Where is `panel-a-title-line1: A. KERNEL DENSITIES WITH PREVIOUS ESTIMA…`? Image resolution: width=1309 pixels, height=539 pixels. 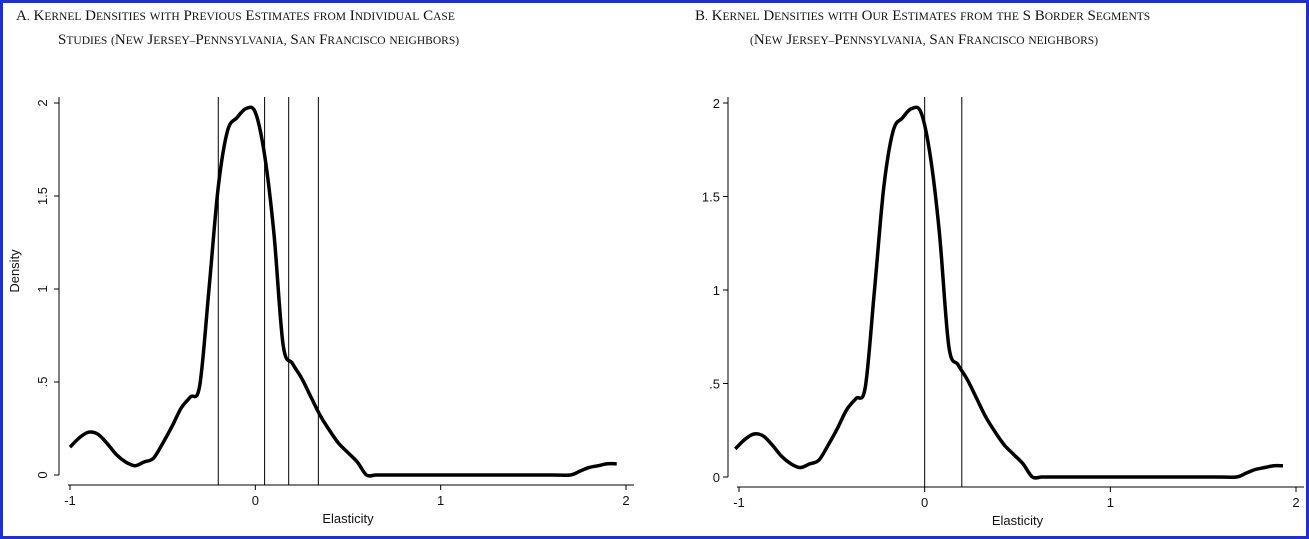
panel-a-title-line1: A. KERNEL DENSITIES WITH PREVIOUS ESTIMA… is located at coordinates (235, 16).